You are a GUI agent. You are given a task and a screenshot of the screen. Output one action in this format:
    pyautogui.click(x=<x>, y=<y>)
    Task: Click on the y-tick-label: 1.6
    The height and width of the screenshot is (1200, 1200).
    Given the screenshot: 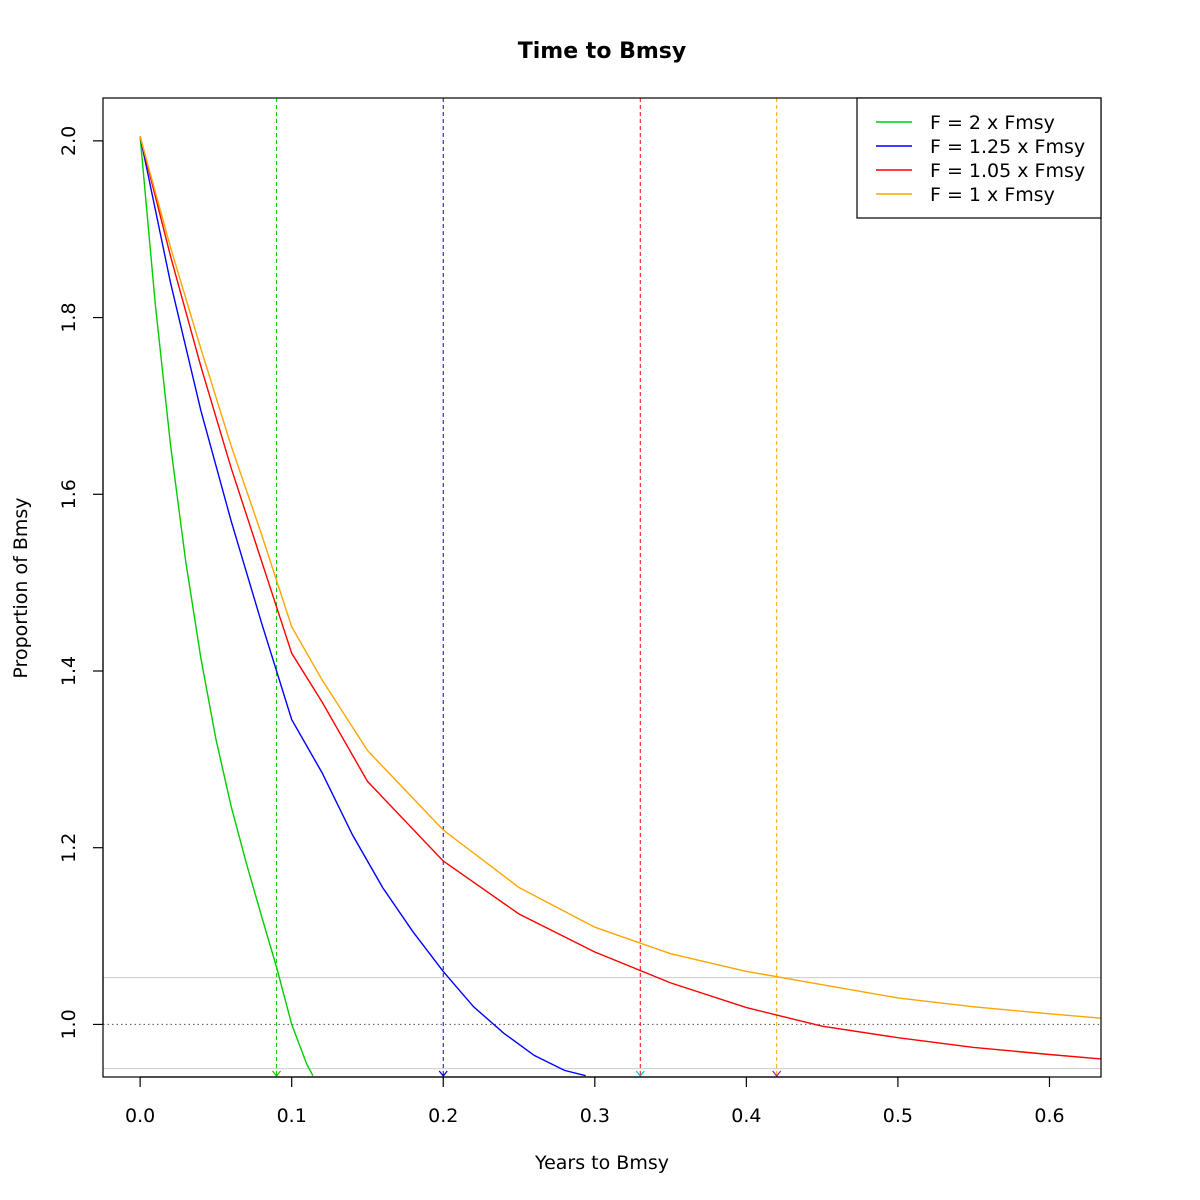 What is the action you would take?
    pyautogui.click(x=69, y=494)
    